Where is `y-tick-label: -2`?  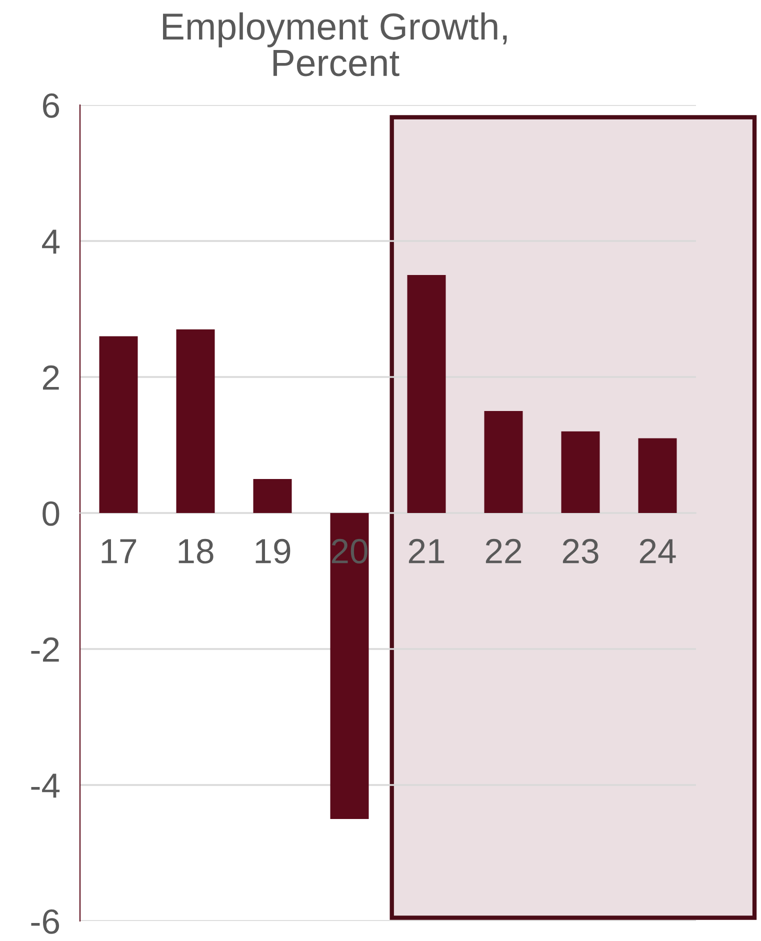
y-tick-label: -2 is located at coordinates (45, 649).